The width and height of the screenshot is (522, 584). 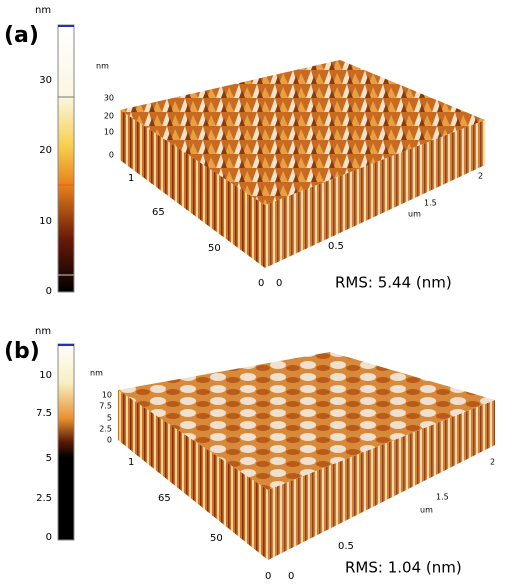 I want to click on panel-label: (b), so click(x=22, y=351).